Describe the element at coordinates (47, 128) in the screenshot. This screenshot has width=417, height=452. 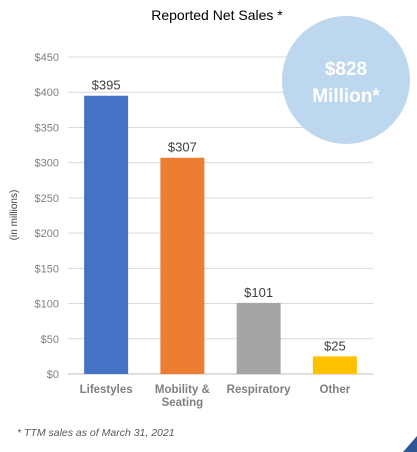
I see `y-tick-label: $350` at that location.